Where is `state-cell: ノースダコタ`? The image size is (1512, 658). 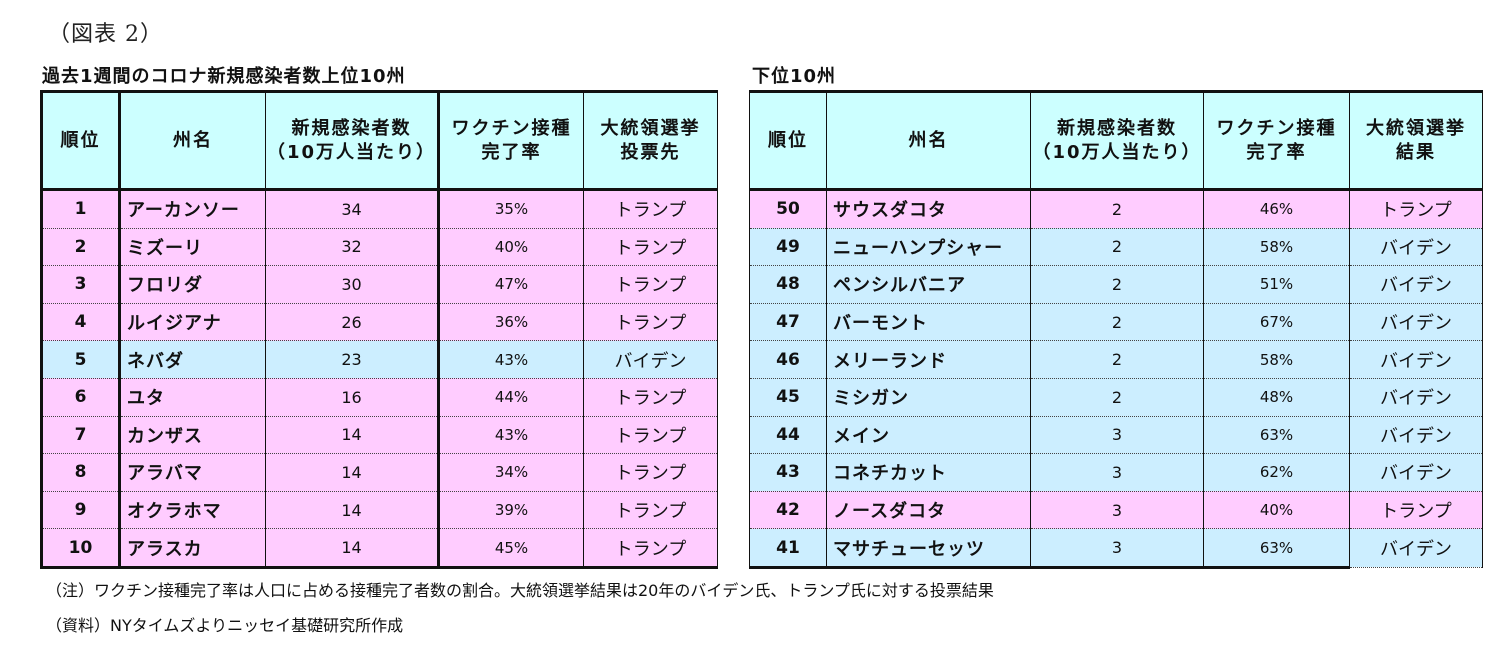 state-cell: ノースダコタ is located at coordinates (928, 510).